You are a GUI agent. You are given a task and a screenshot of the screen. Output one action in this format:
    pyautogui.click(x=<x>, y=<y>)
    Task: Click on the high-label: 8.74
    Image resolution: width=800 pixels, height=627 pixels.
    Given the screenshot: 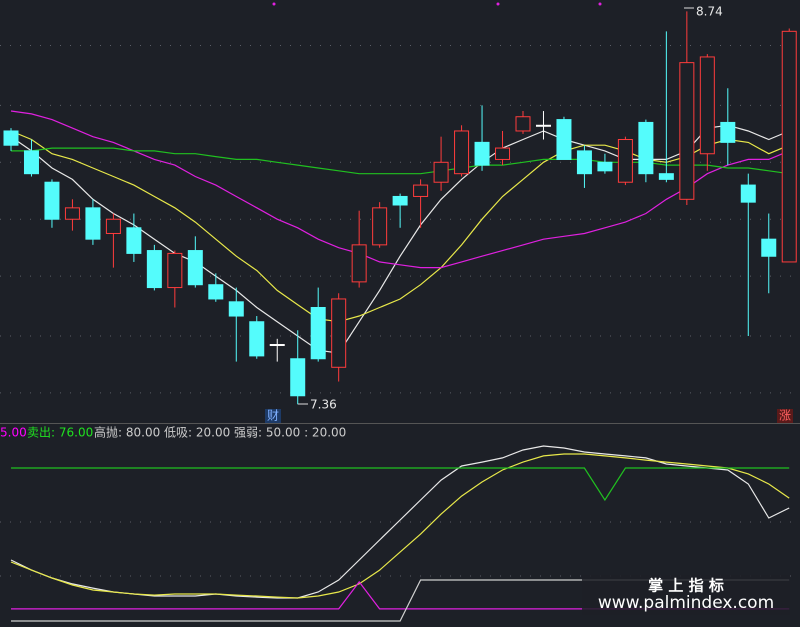 What is the action you would take?
    pyautogui.click(x=709, y=12)
    